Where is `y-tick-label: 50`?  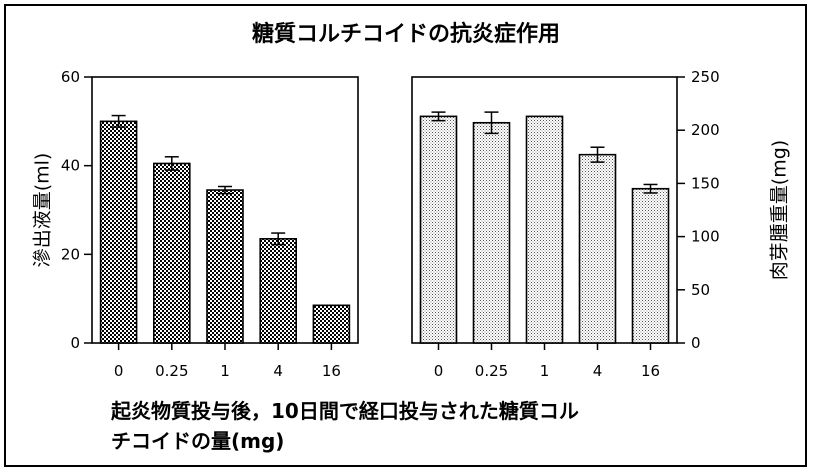 y-tick-label: 50 is located at coordinates (700, 290).